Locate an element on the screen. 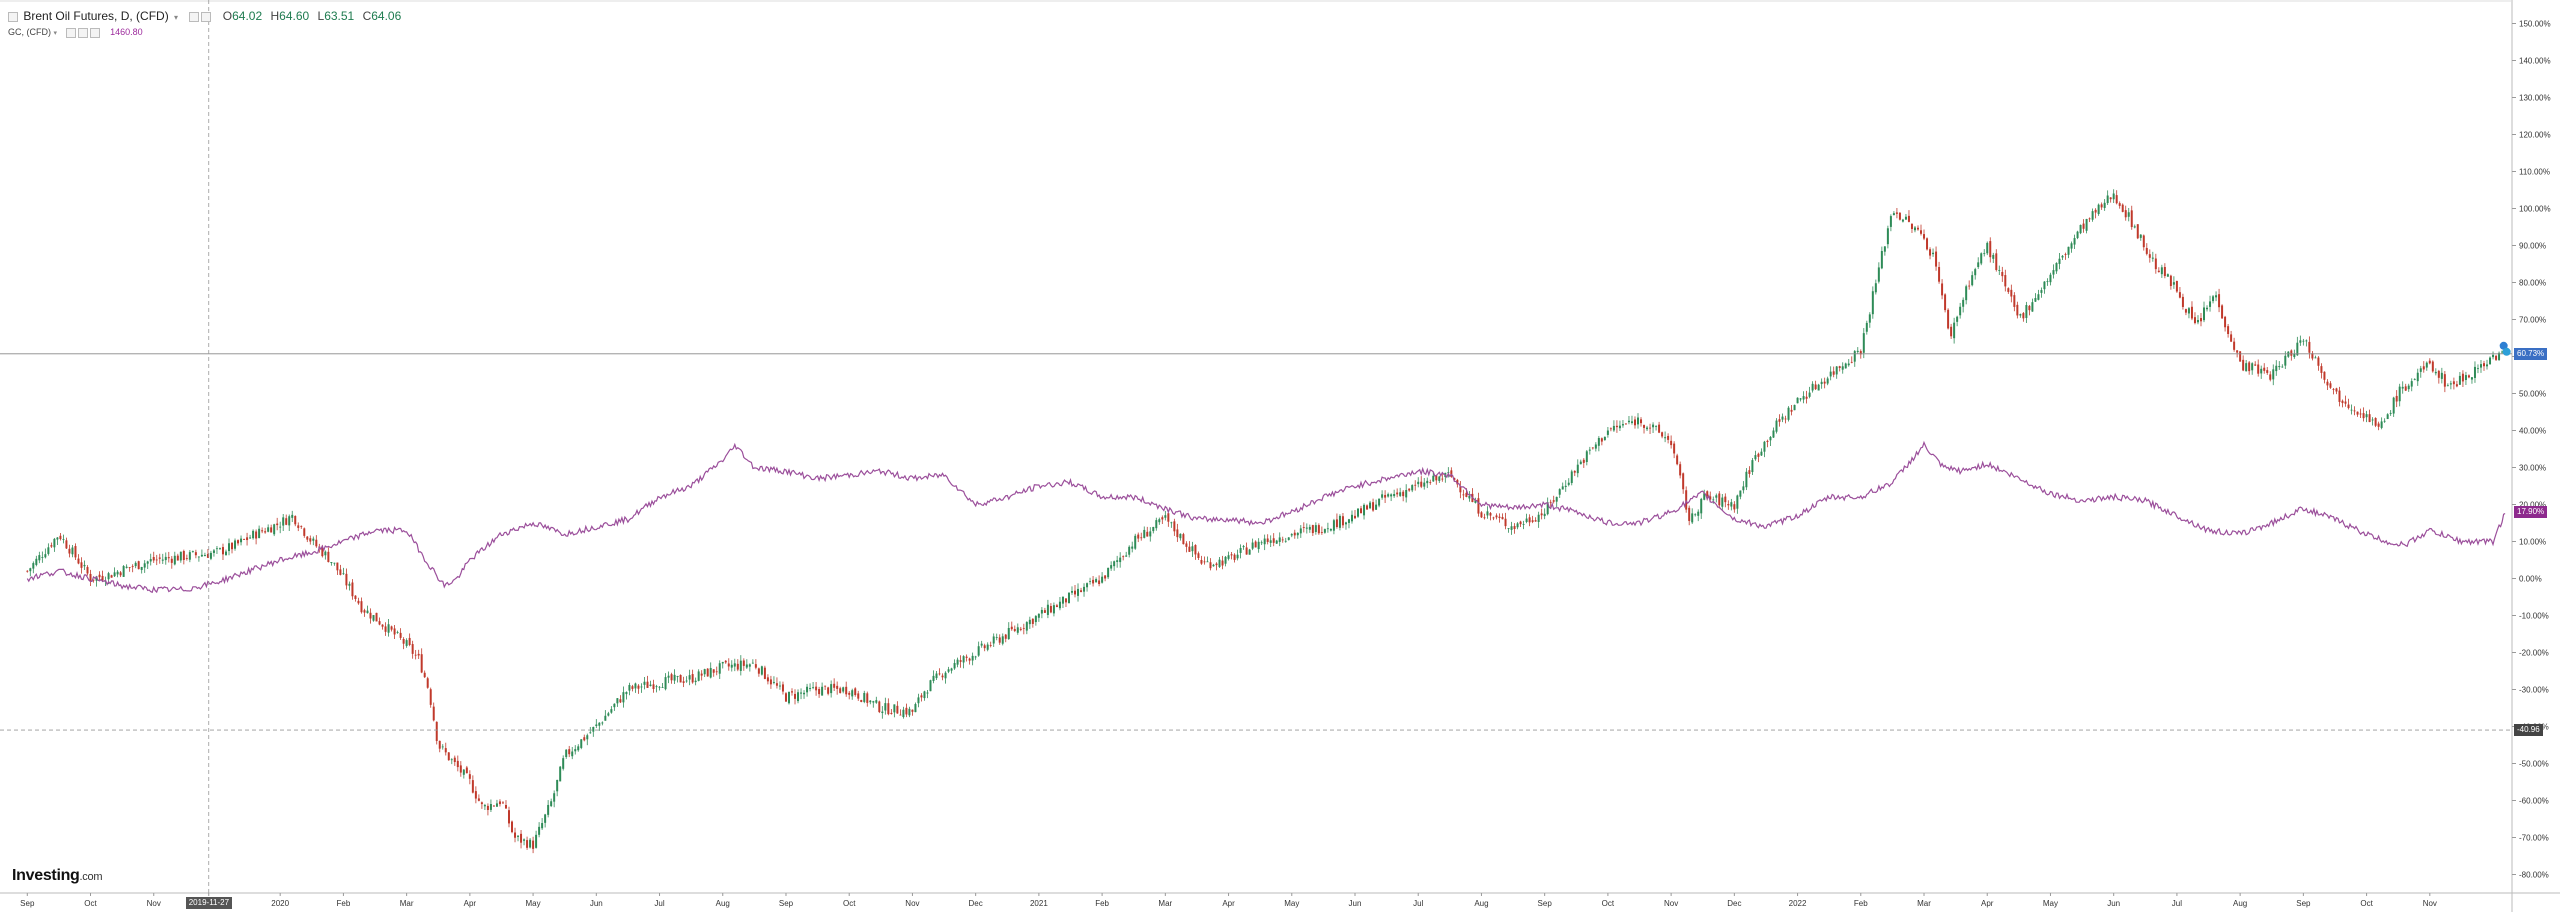 The width and height of the screenshot is (2560, 912). symbol-title: Brent Oil Futures, D, (CFD) is located at coordinates (96, 16).